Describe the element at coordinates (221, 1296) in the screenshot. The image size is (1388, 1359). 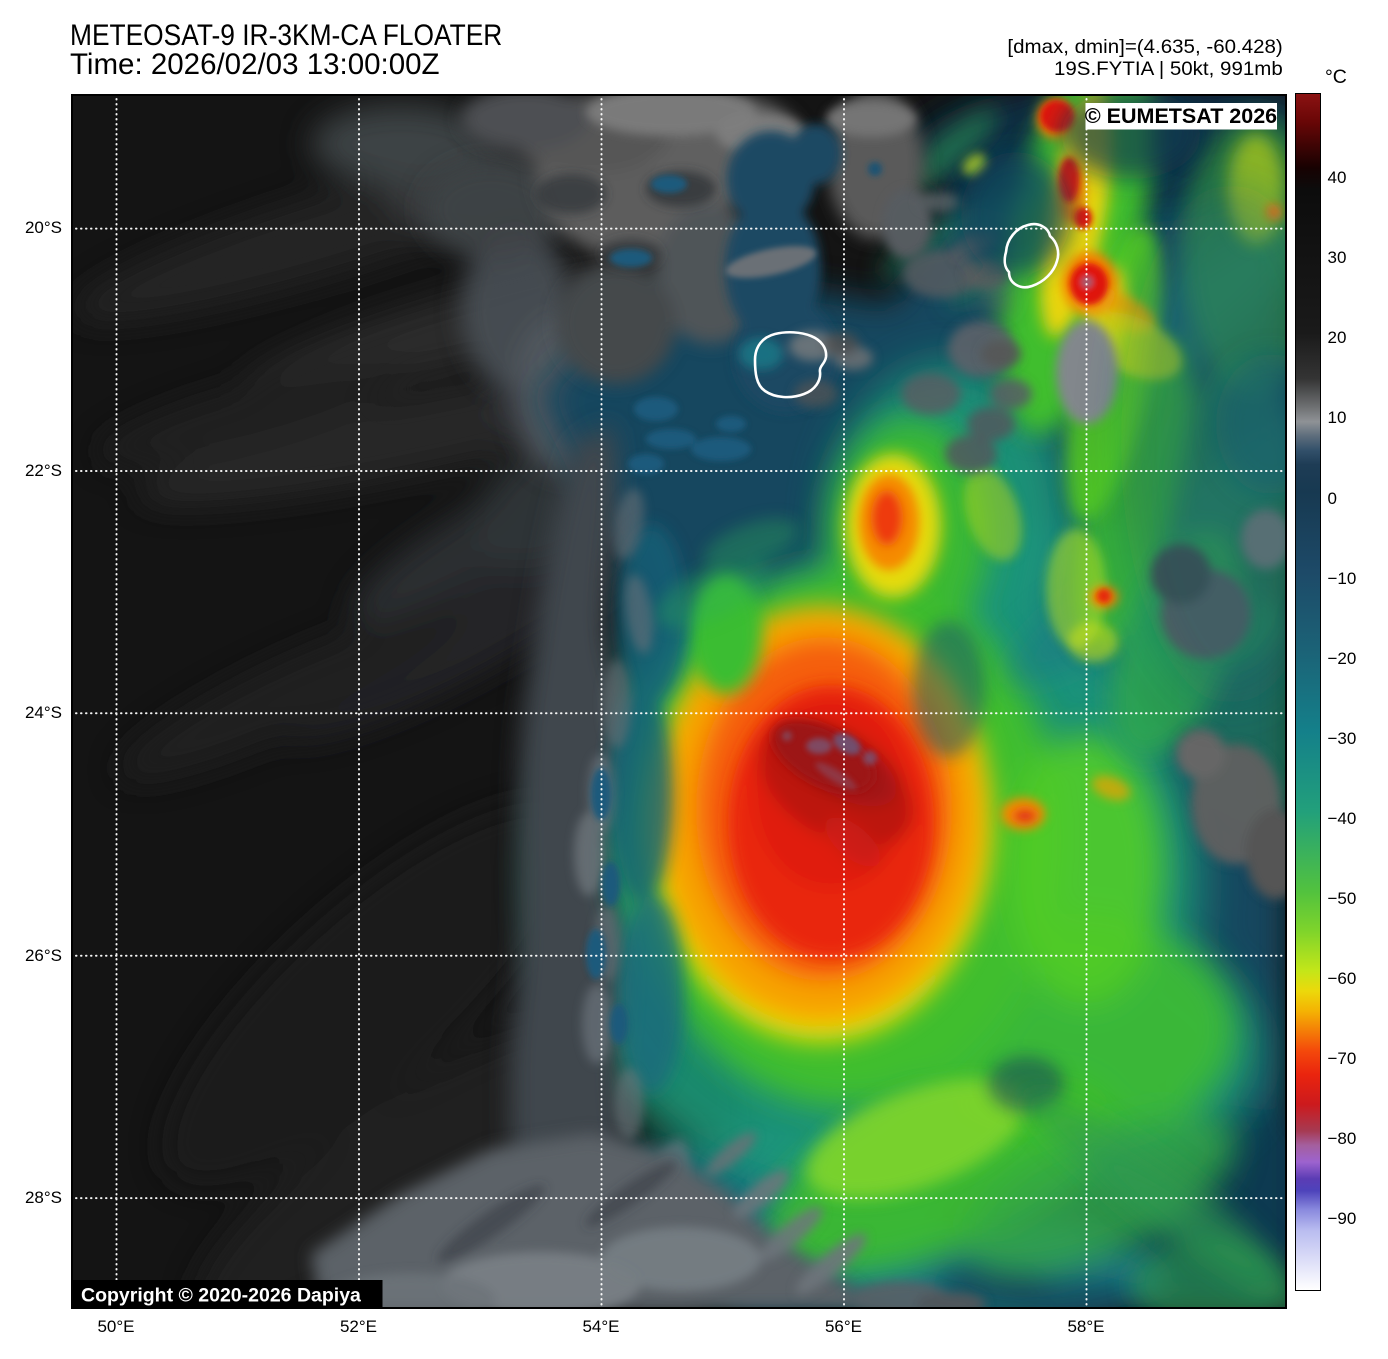
I see `svg-text: Copyright © 2020-2026 Dapiya` at that location.